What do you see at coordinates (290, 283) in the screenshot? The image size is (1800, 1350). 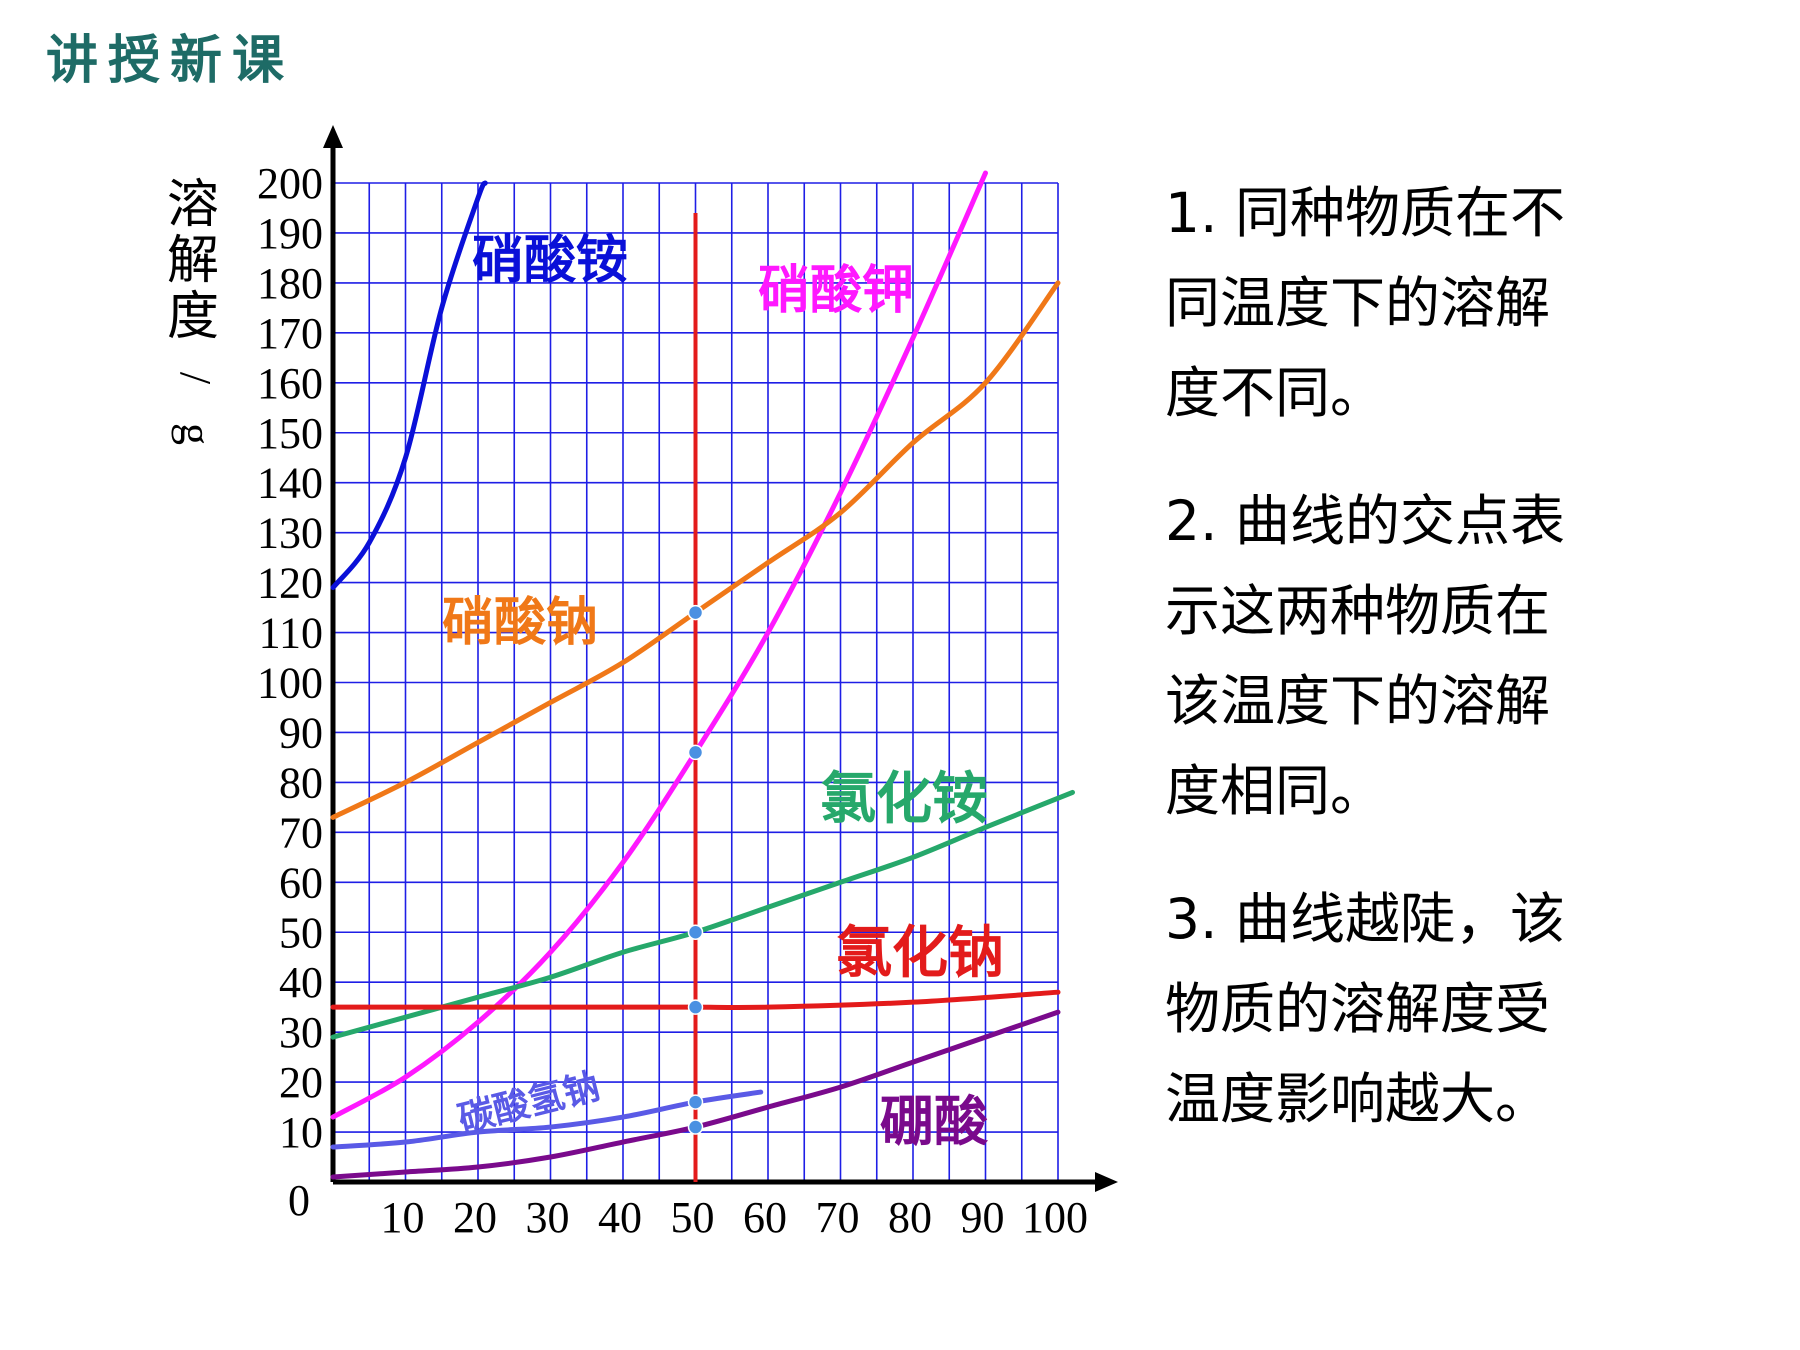 I see `y-tick-180: 180` at bounding box center [290, 283].